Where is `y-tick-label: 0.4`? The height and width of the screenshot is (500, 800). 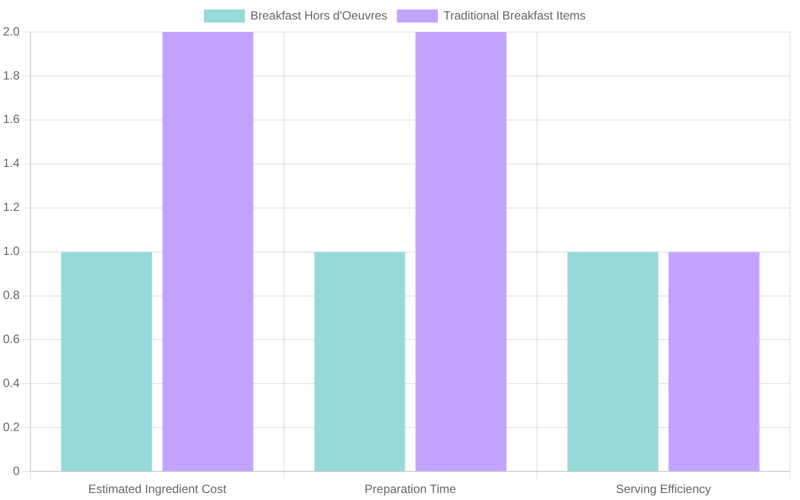 y-tick-label: 0.4 is located at coordinates (11, 383).